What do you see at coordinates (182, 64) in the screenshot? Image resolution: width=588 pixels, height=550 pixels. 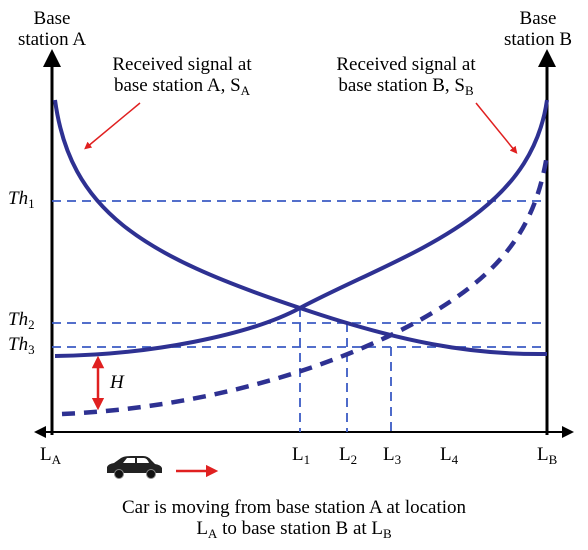 I see `annotation-a-line1: Received signal at` at bounding box center [182, 64].